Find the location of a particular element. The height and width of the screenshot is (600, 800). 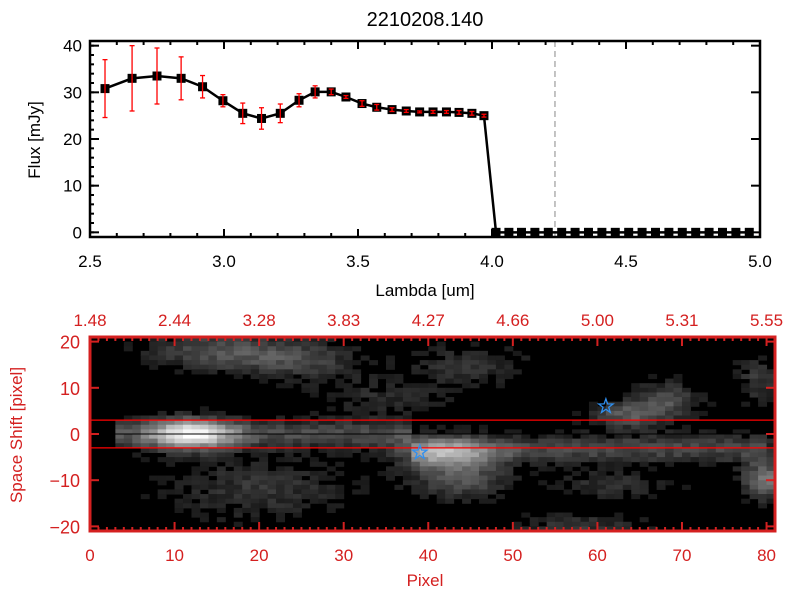

x-tick-label: 60 is located at coordinates (597, 555).